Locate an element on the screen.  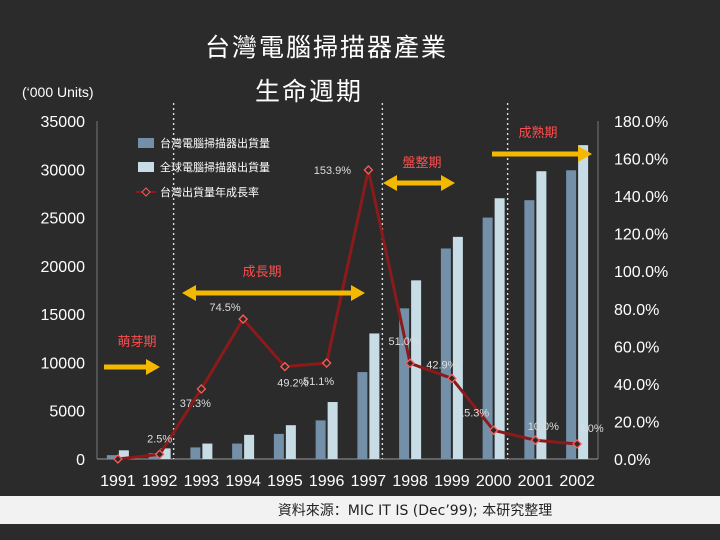
phase-label: 成熟期 is located at coordinates (537, 133).